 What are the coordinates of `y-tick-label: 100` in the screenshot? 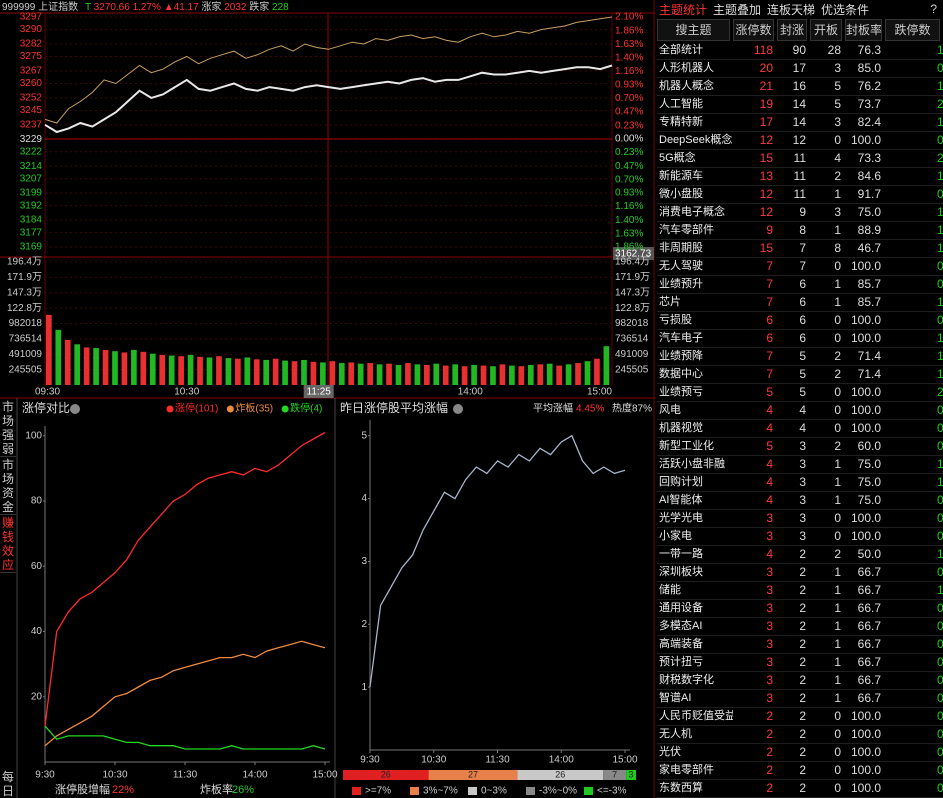 It's located at (33, 435).